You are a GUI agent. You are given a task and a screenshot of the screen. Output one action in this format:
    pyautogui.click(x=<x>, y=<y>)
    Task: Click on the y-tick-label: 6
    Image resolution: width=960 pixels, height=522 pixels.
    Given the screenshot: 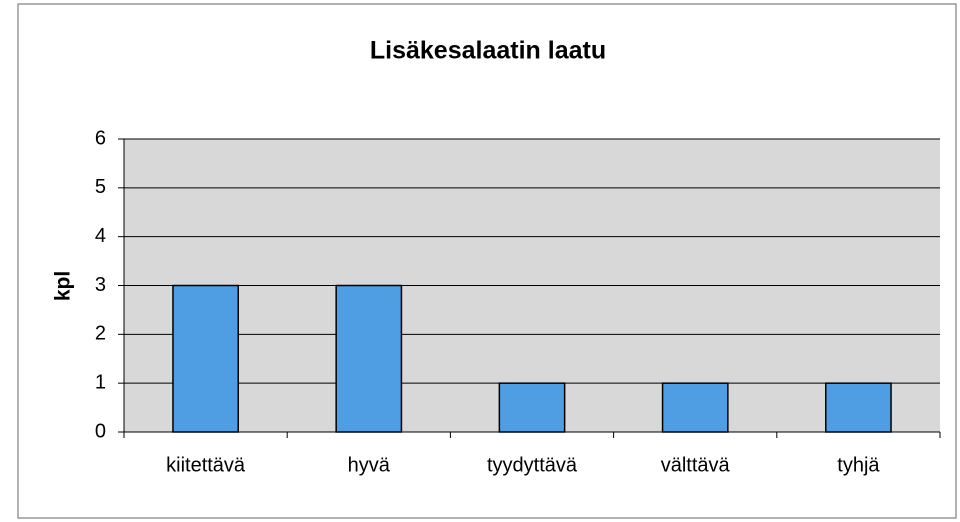 What is the action you would take?
    pyautogui.click(x=100, y=138)
    